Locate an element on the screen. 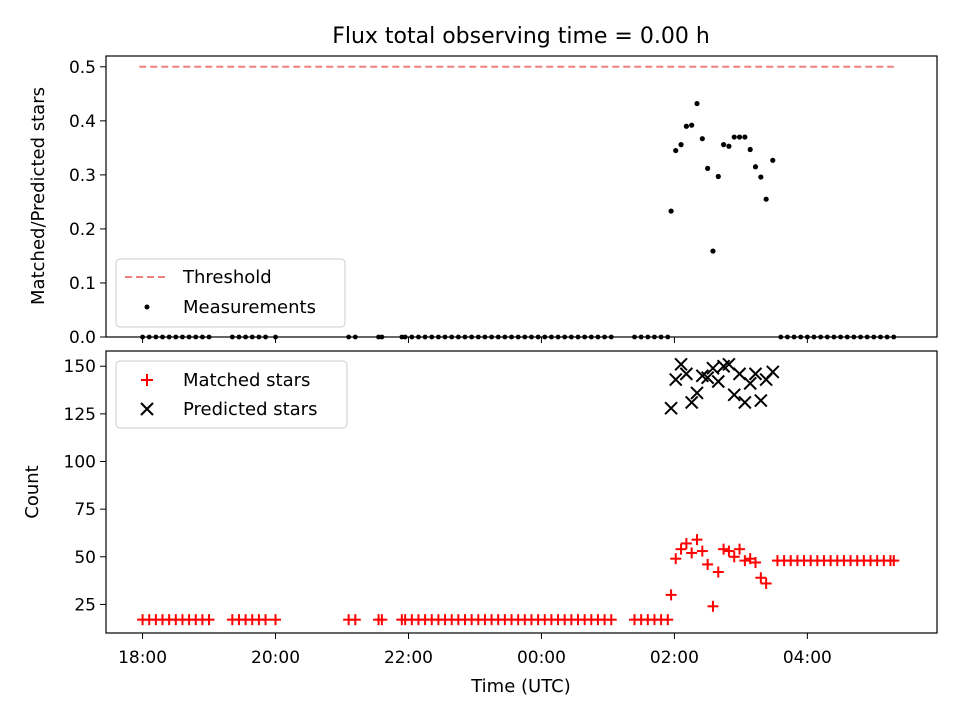 This screenshot has height=720, width=960. x-axis-label: Time (UTC) is located at coordinates (520, 686).